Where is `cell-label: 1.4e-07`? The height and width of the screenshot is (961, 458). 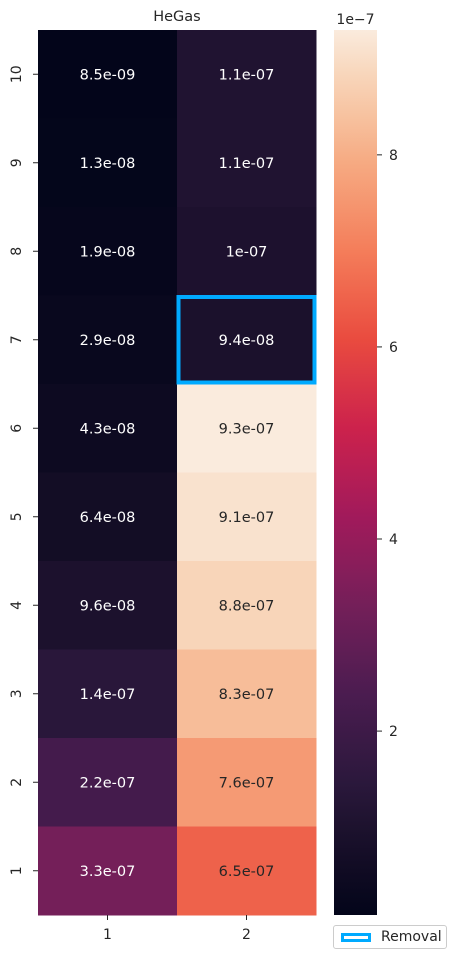 cell-label: 1.4e-07 is located at coordinates (108, 695).